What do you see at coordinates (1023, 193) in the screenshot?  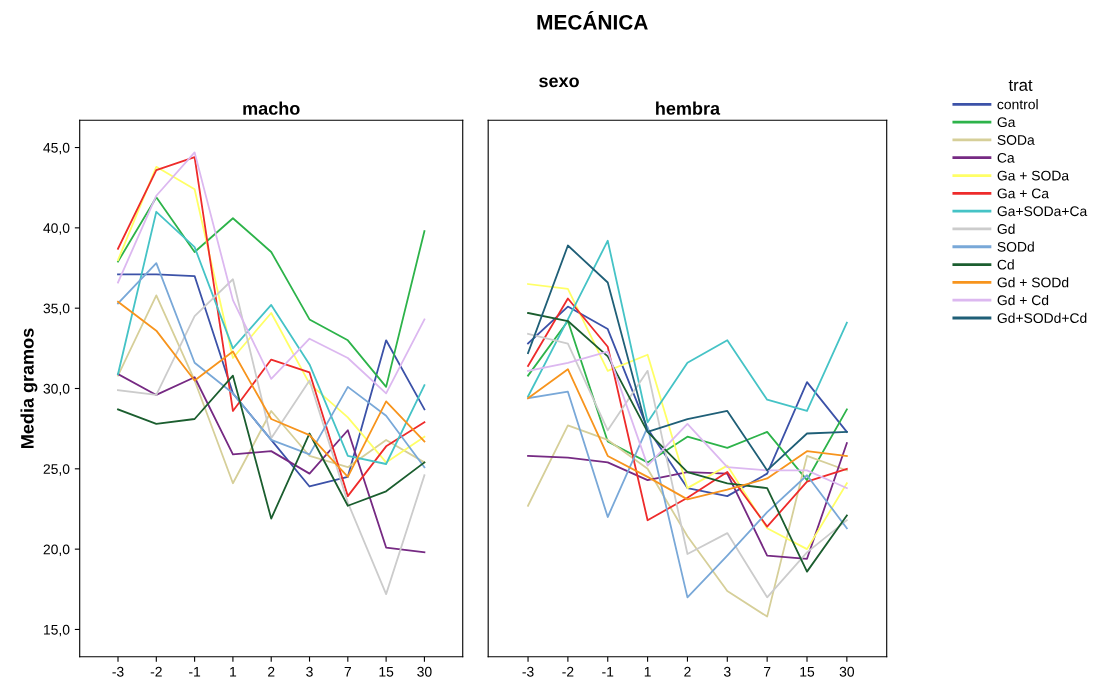 I see `legend-label: Ga + Ca` at bounding box center [1023, 193].